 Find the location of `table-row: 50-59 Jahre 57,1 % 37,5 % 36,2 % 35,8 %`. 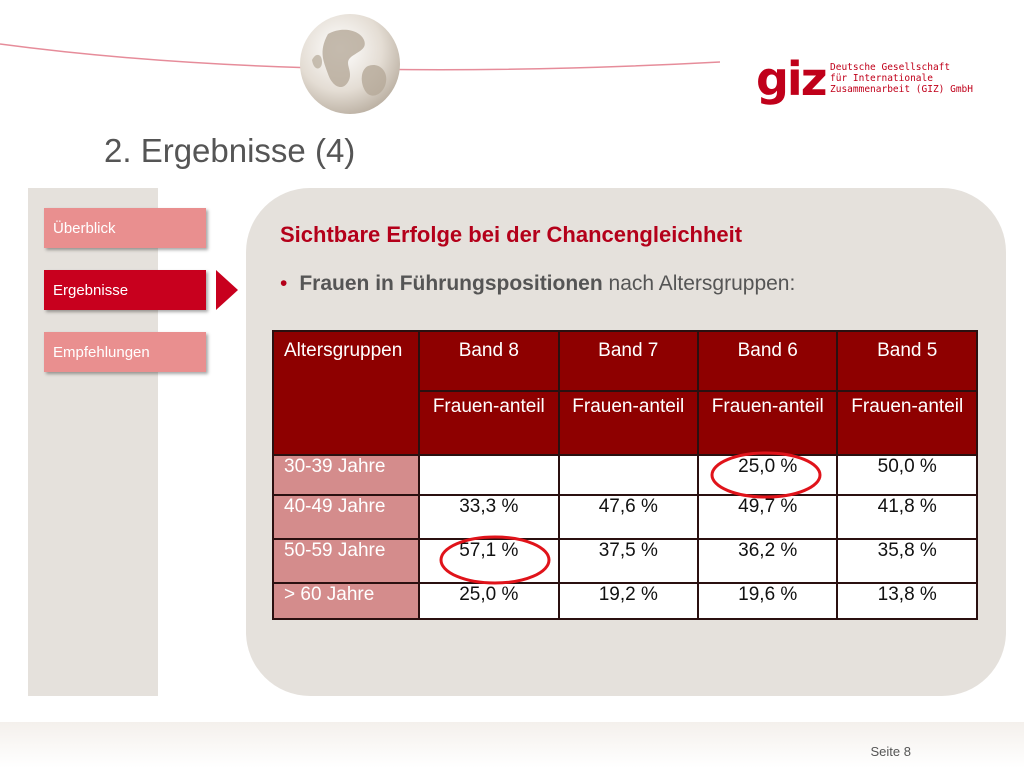

table-row: 50-59 Jahre 57,1 % 37,5 % 36,2 % 35,8 % is located at coordinates (624, 561).